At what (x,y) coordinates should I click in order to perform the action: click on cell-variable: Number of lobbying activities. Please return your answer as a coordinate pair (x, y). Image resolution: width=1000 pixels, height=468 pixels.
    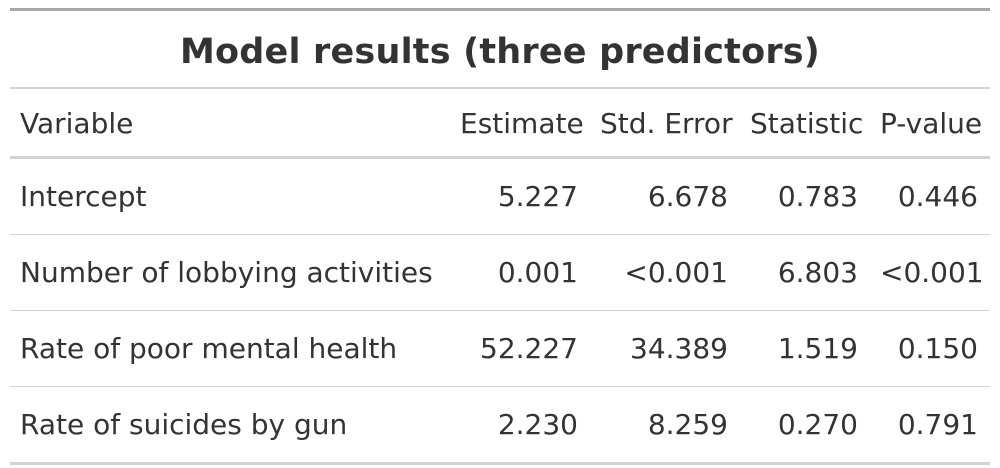
    Looking at the image, I should click on (226, 272).